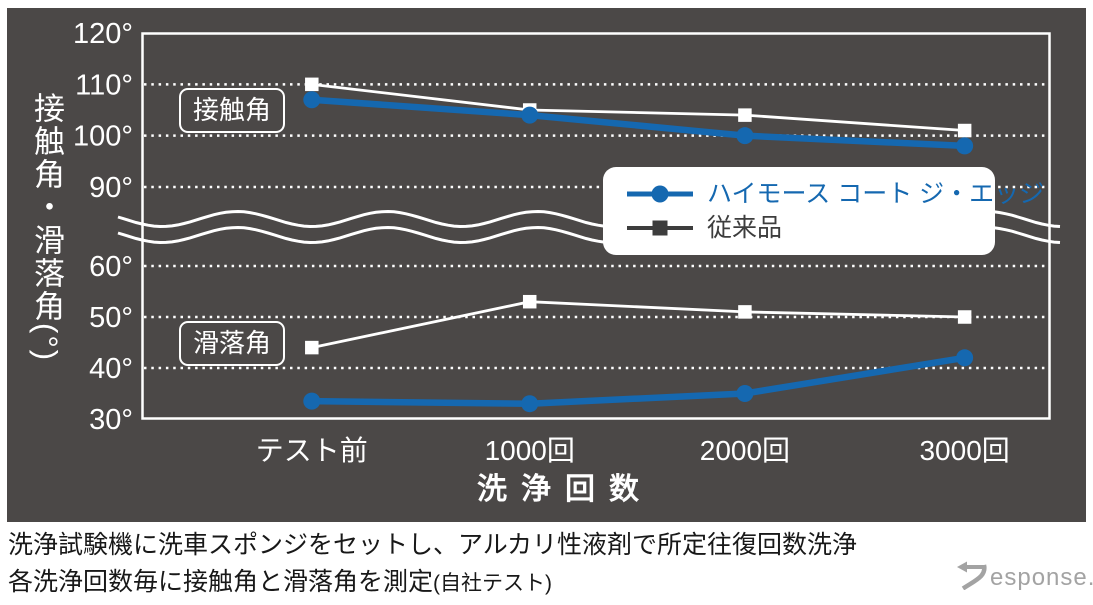 This screenshot has height=605, width=1093. I want to click on series-line-滑落角-himohs, so click(638, 380).